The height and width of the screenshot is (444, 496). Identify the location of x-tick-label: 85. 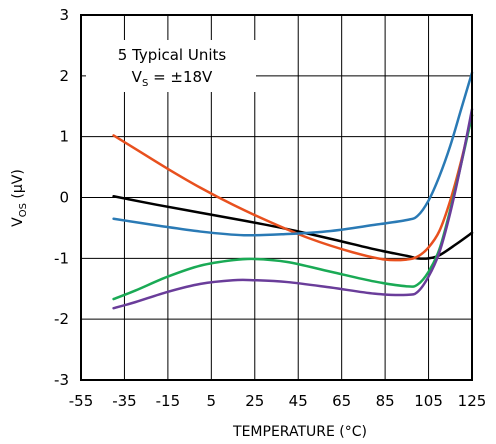
(385, 401).